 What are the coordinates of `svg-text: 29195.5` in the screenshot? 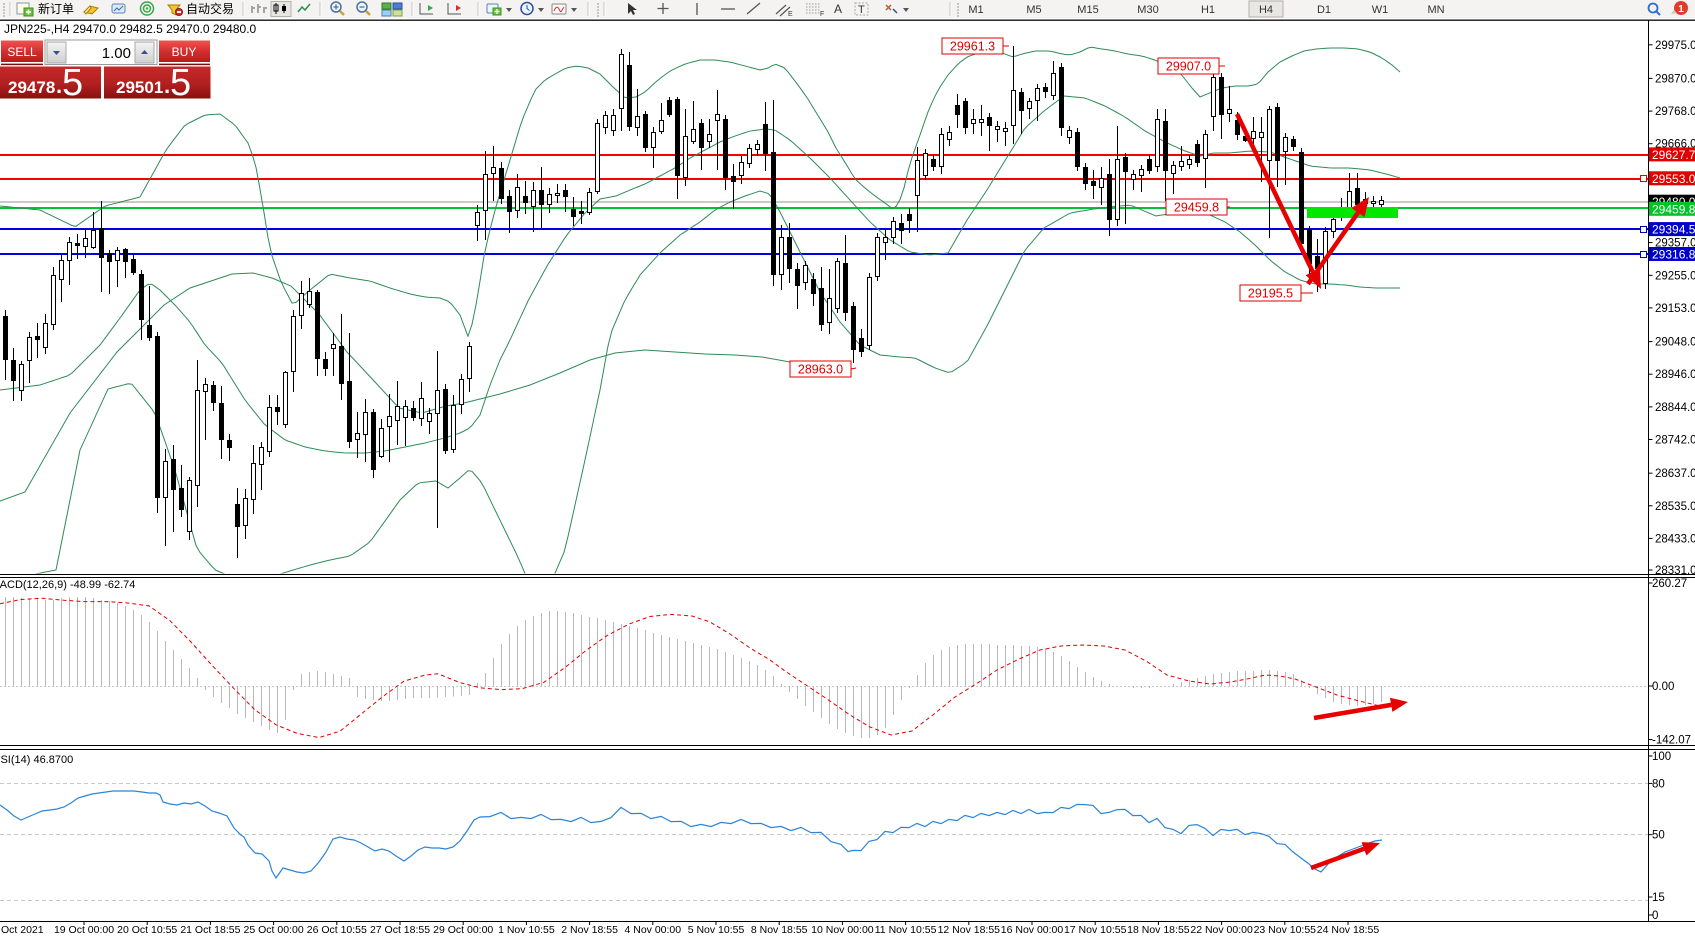 It's located at (1270, 294).